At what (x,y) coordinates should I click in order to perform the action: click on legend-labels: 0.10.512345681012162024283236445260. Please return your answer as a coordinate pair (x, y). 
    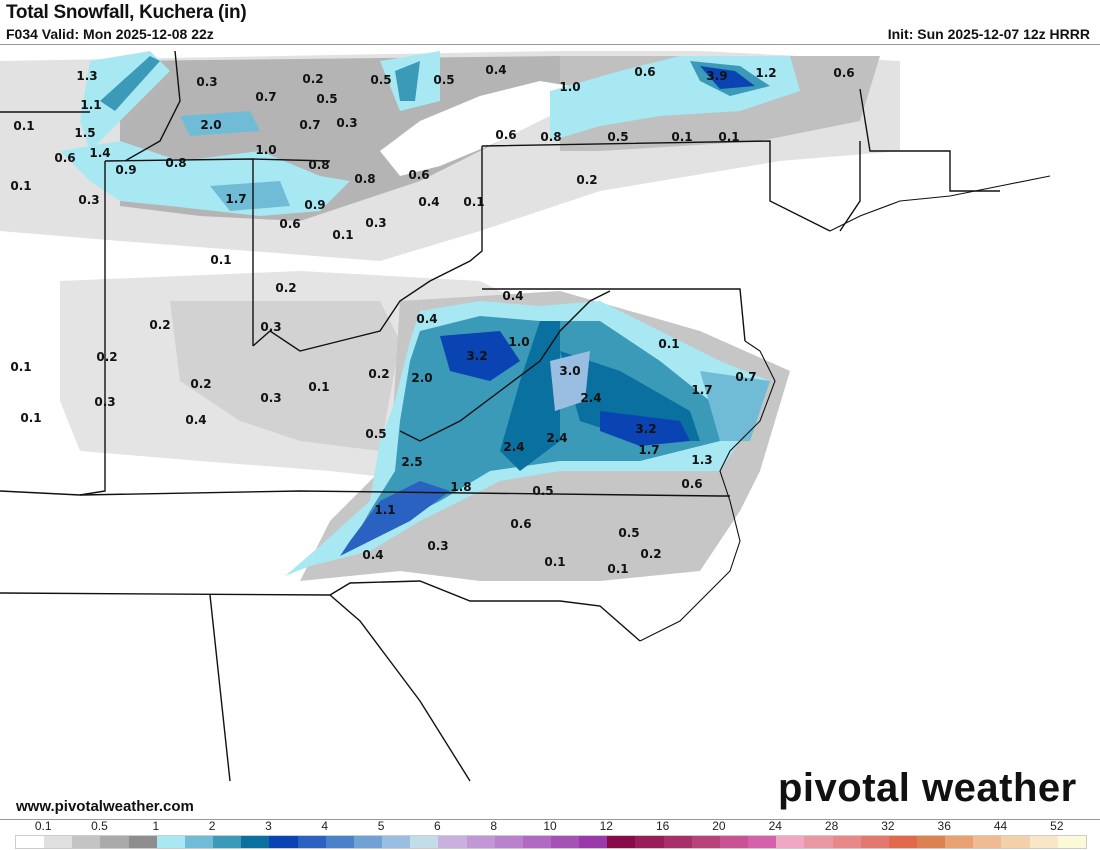
    Looking at the image, I should click on (550, 826).